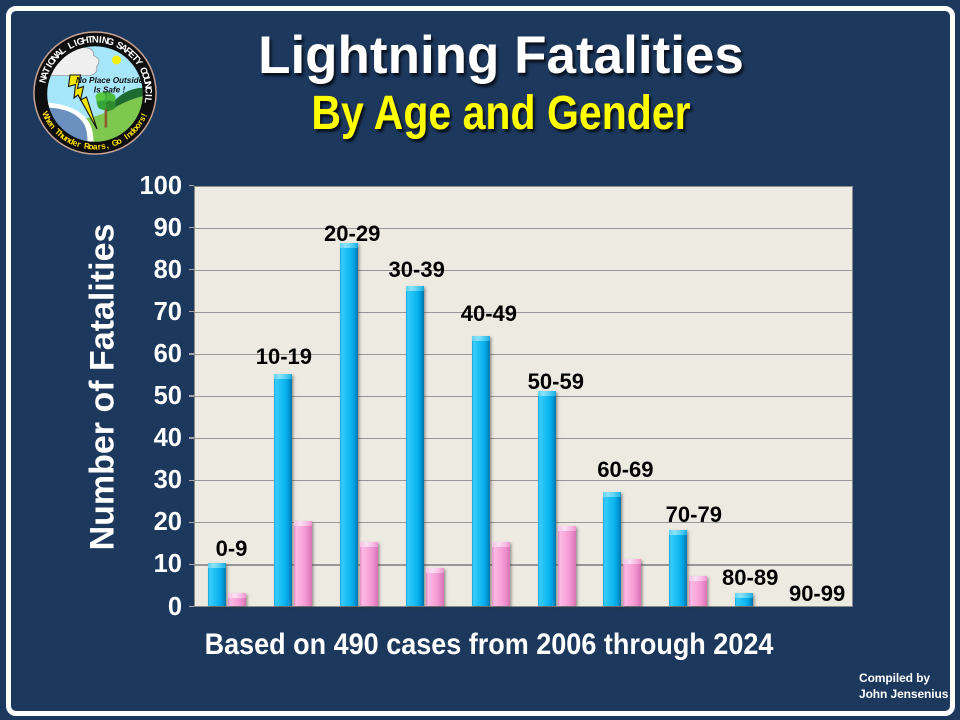 This screenshot has width=960, height=720. Describe the element at coordinates (128, 51) in the screenshot. I see `svg-text: F` at that location.